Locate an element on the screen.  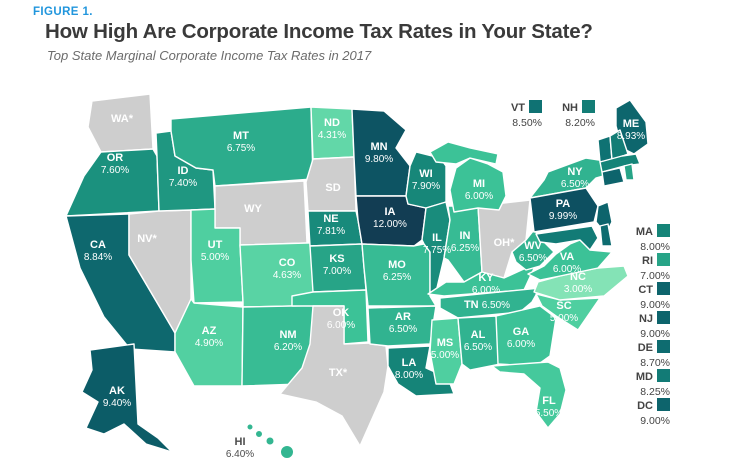
state-label-ID: 7.40% is located at coordinates (183, 183).